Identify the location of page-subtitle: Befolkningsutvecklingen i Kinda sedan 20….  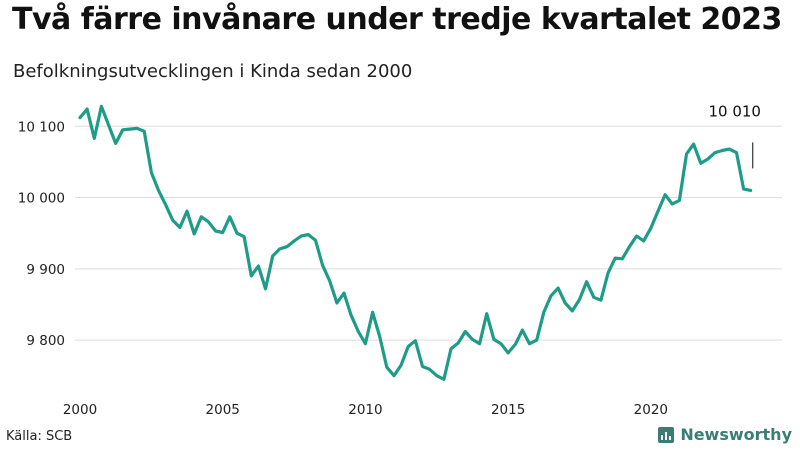
(213, 71).